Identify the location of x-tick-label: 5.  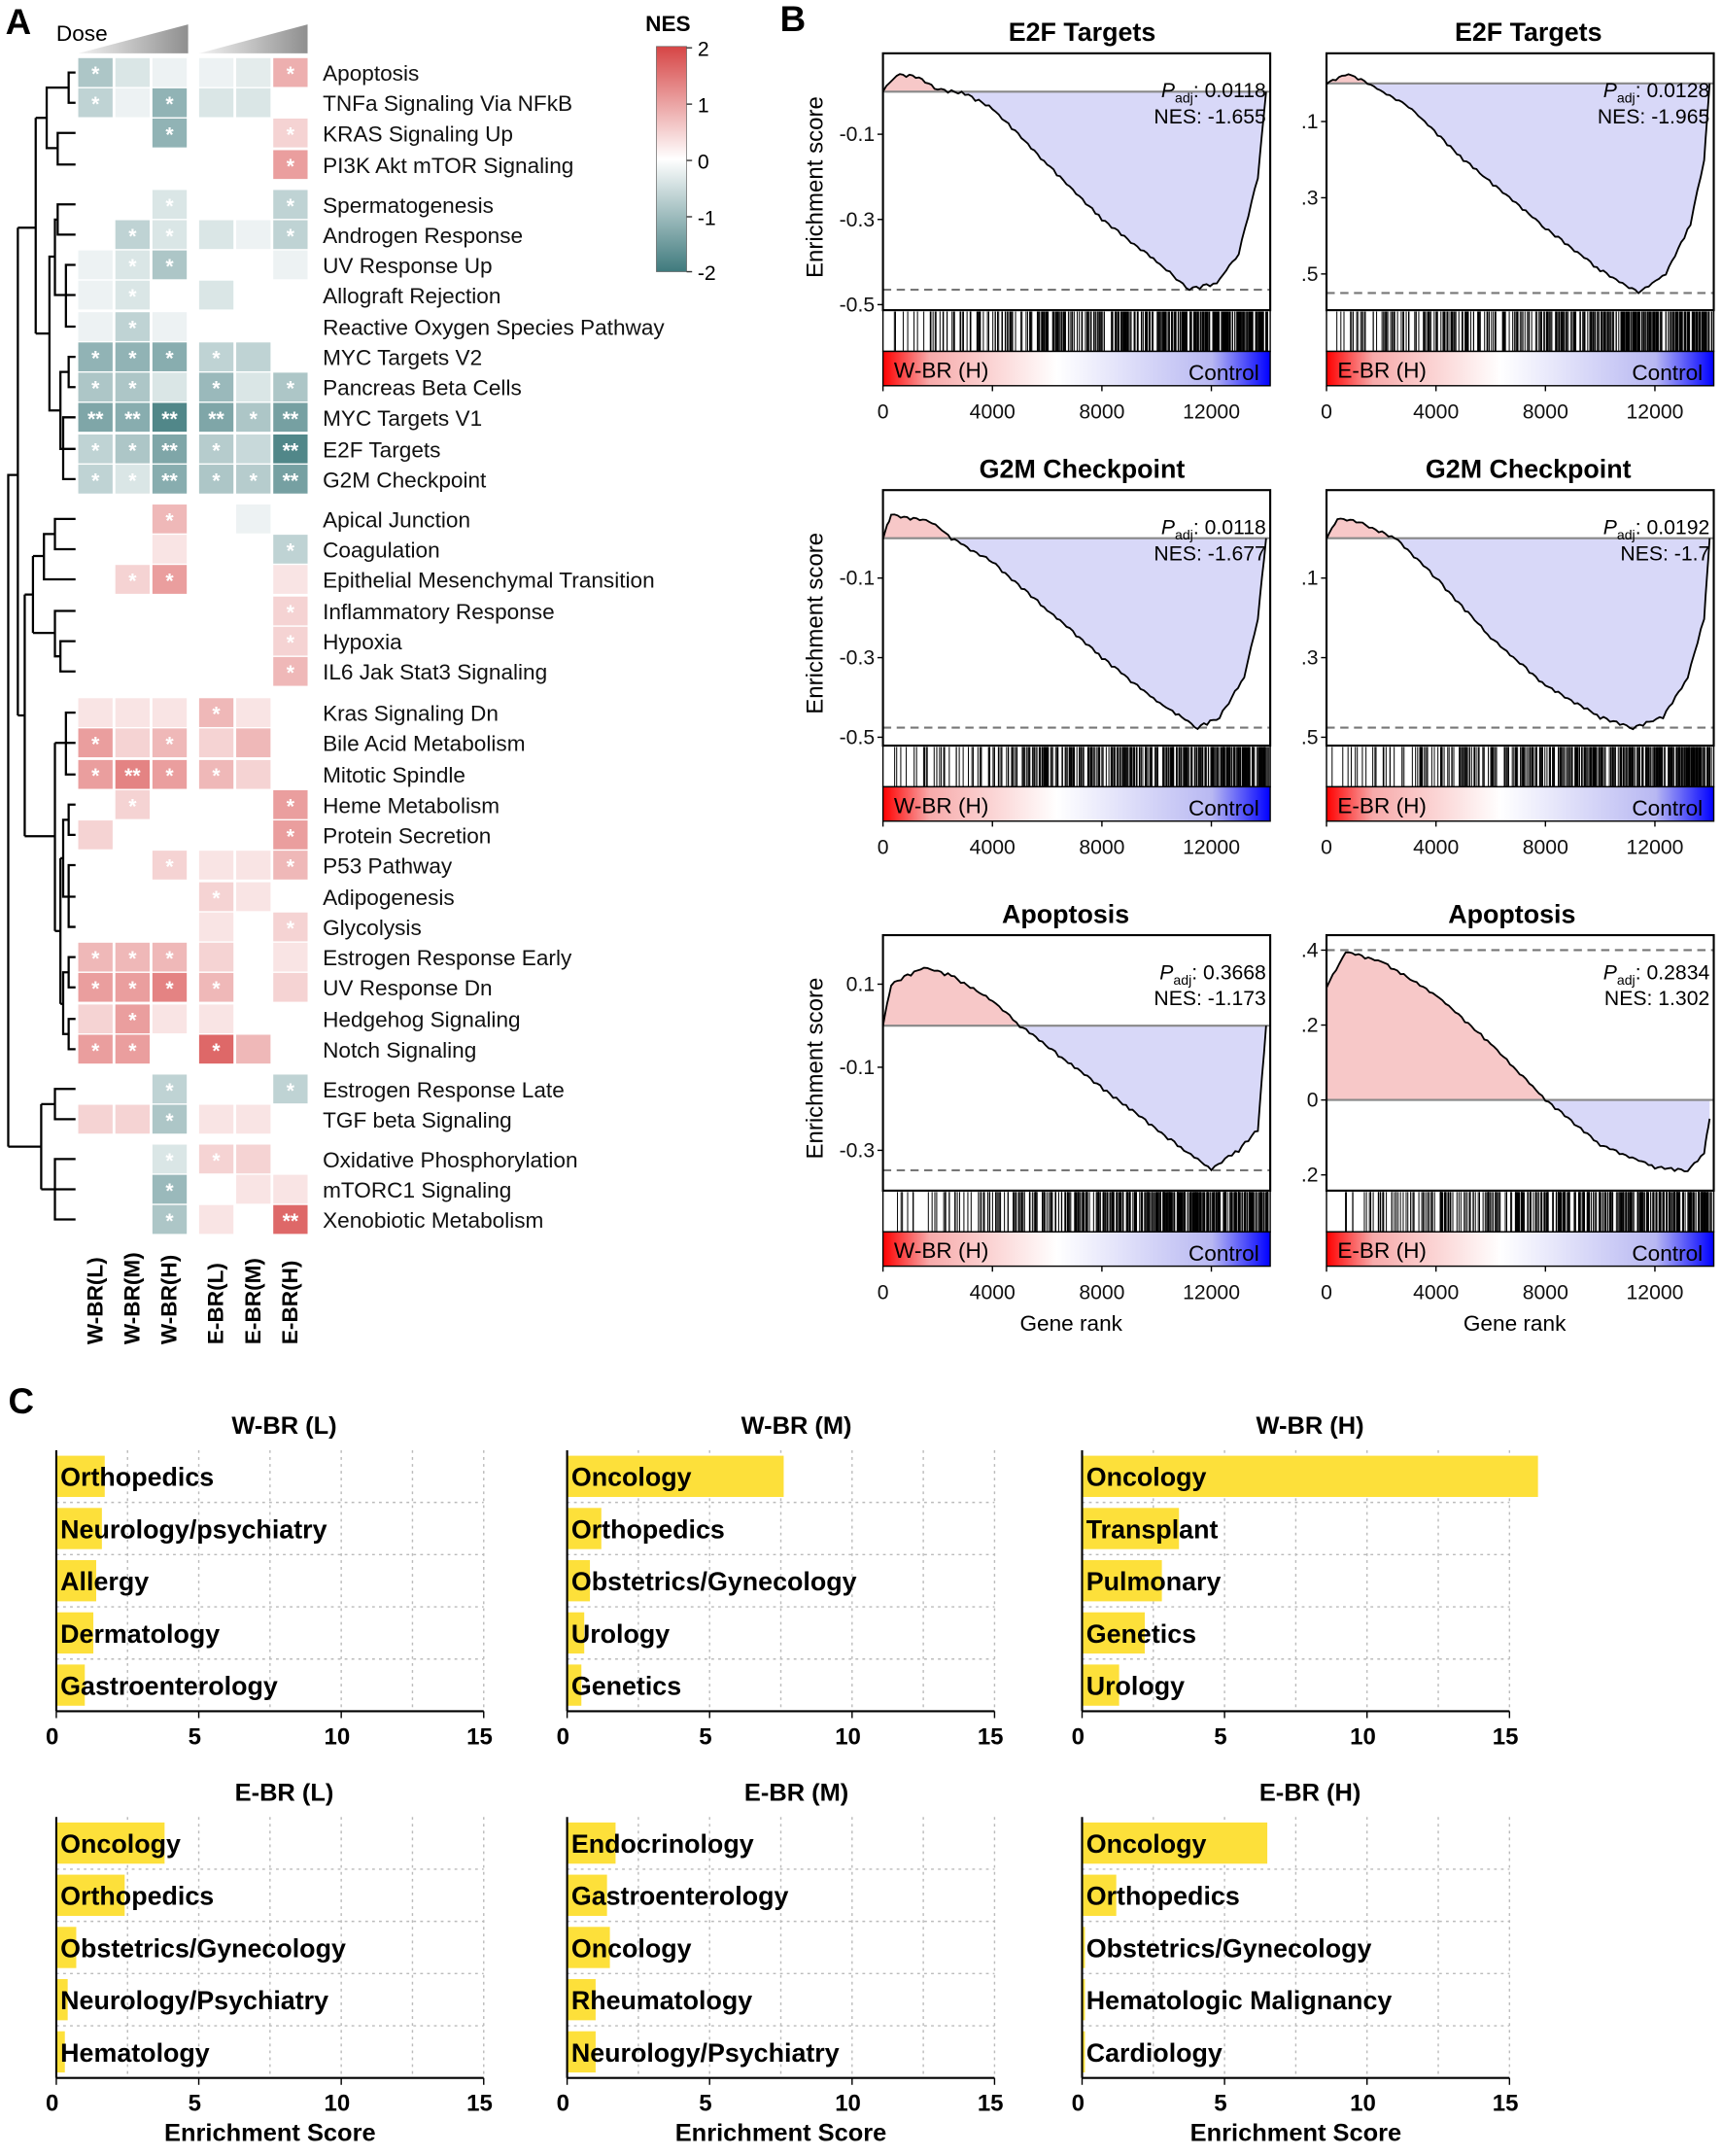
(705, 2104).